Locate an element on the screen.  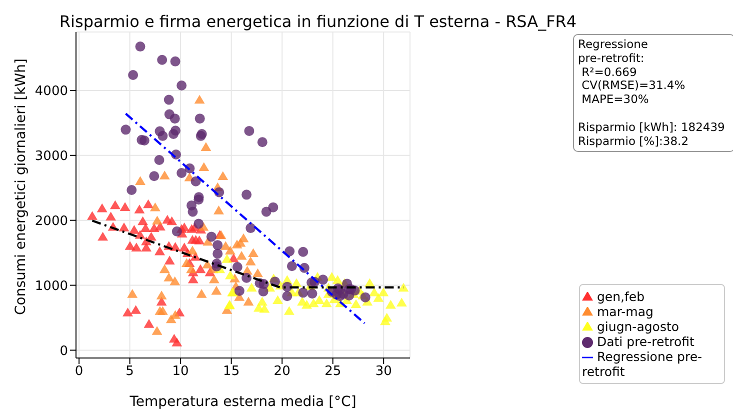
y-axis-title: Consumi energetici giornalieri [kWh] is located at coordinates (20, 186).